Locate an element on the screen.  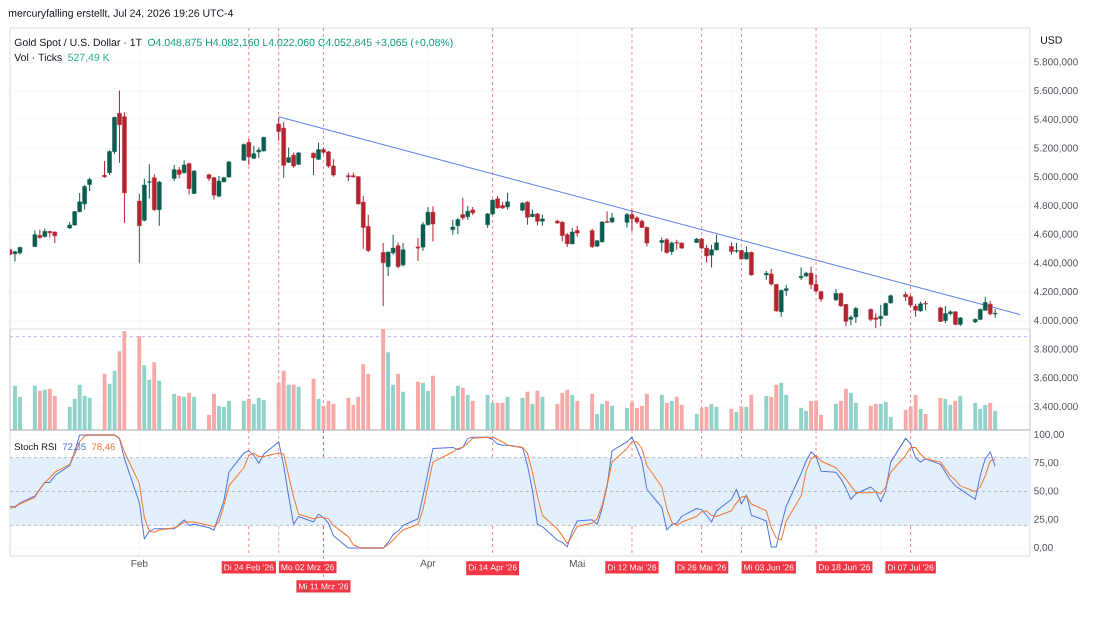
series-label: 78,46 is located at coordinates (103, 447).